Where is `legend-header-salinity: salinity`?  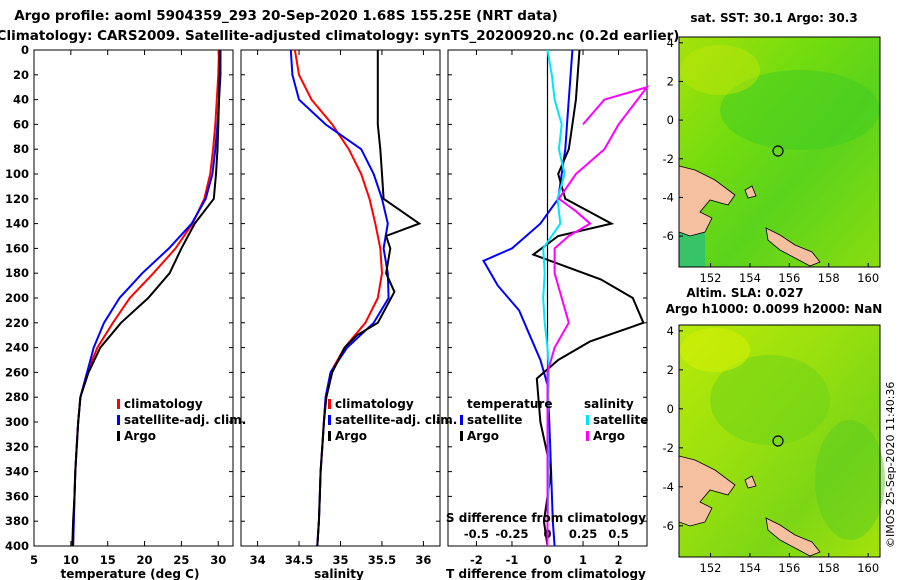 legend-header-salinity: salinity is located at coordinates (609, 404).